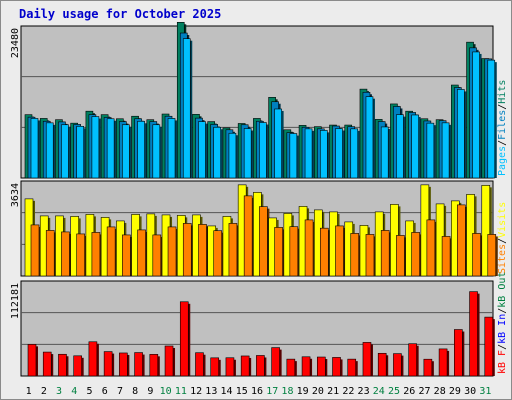 This screenshot has height=400, width=512. What do you see at coordinates (333, 391) in the screenshot?
I see `x-tick-label: 21` at bounding box center [333, 391].